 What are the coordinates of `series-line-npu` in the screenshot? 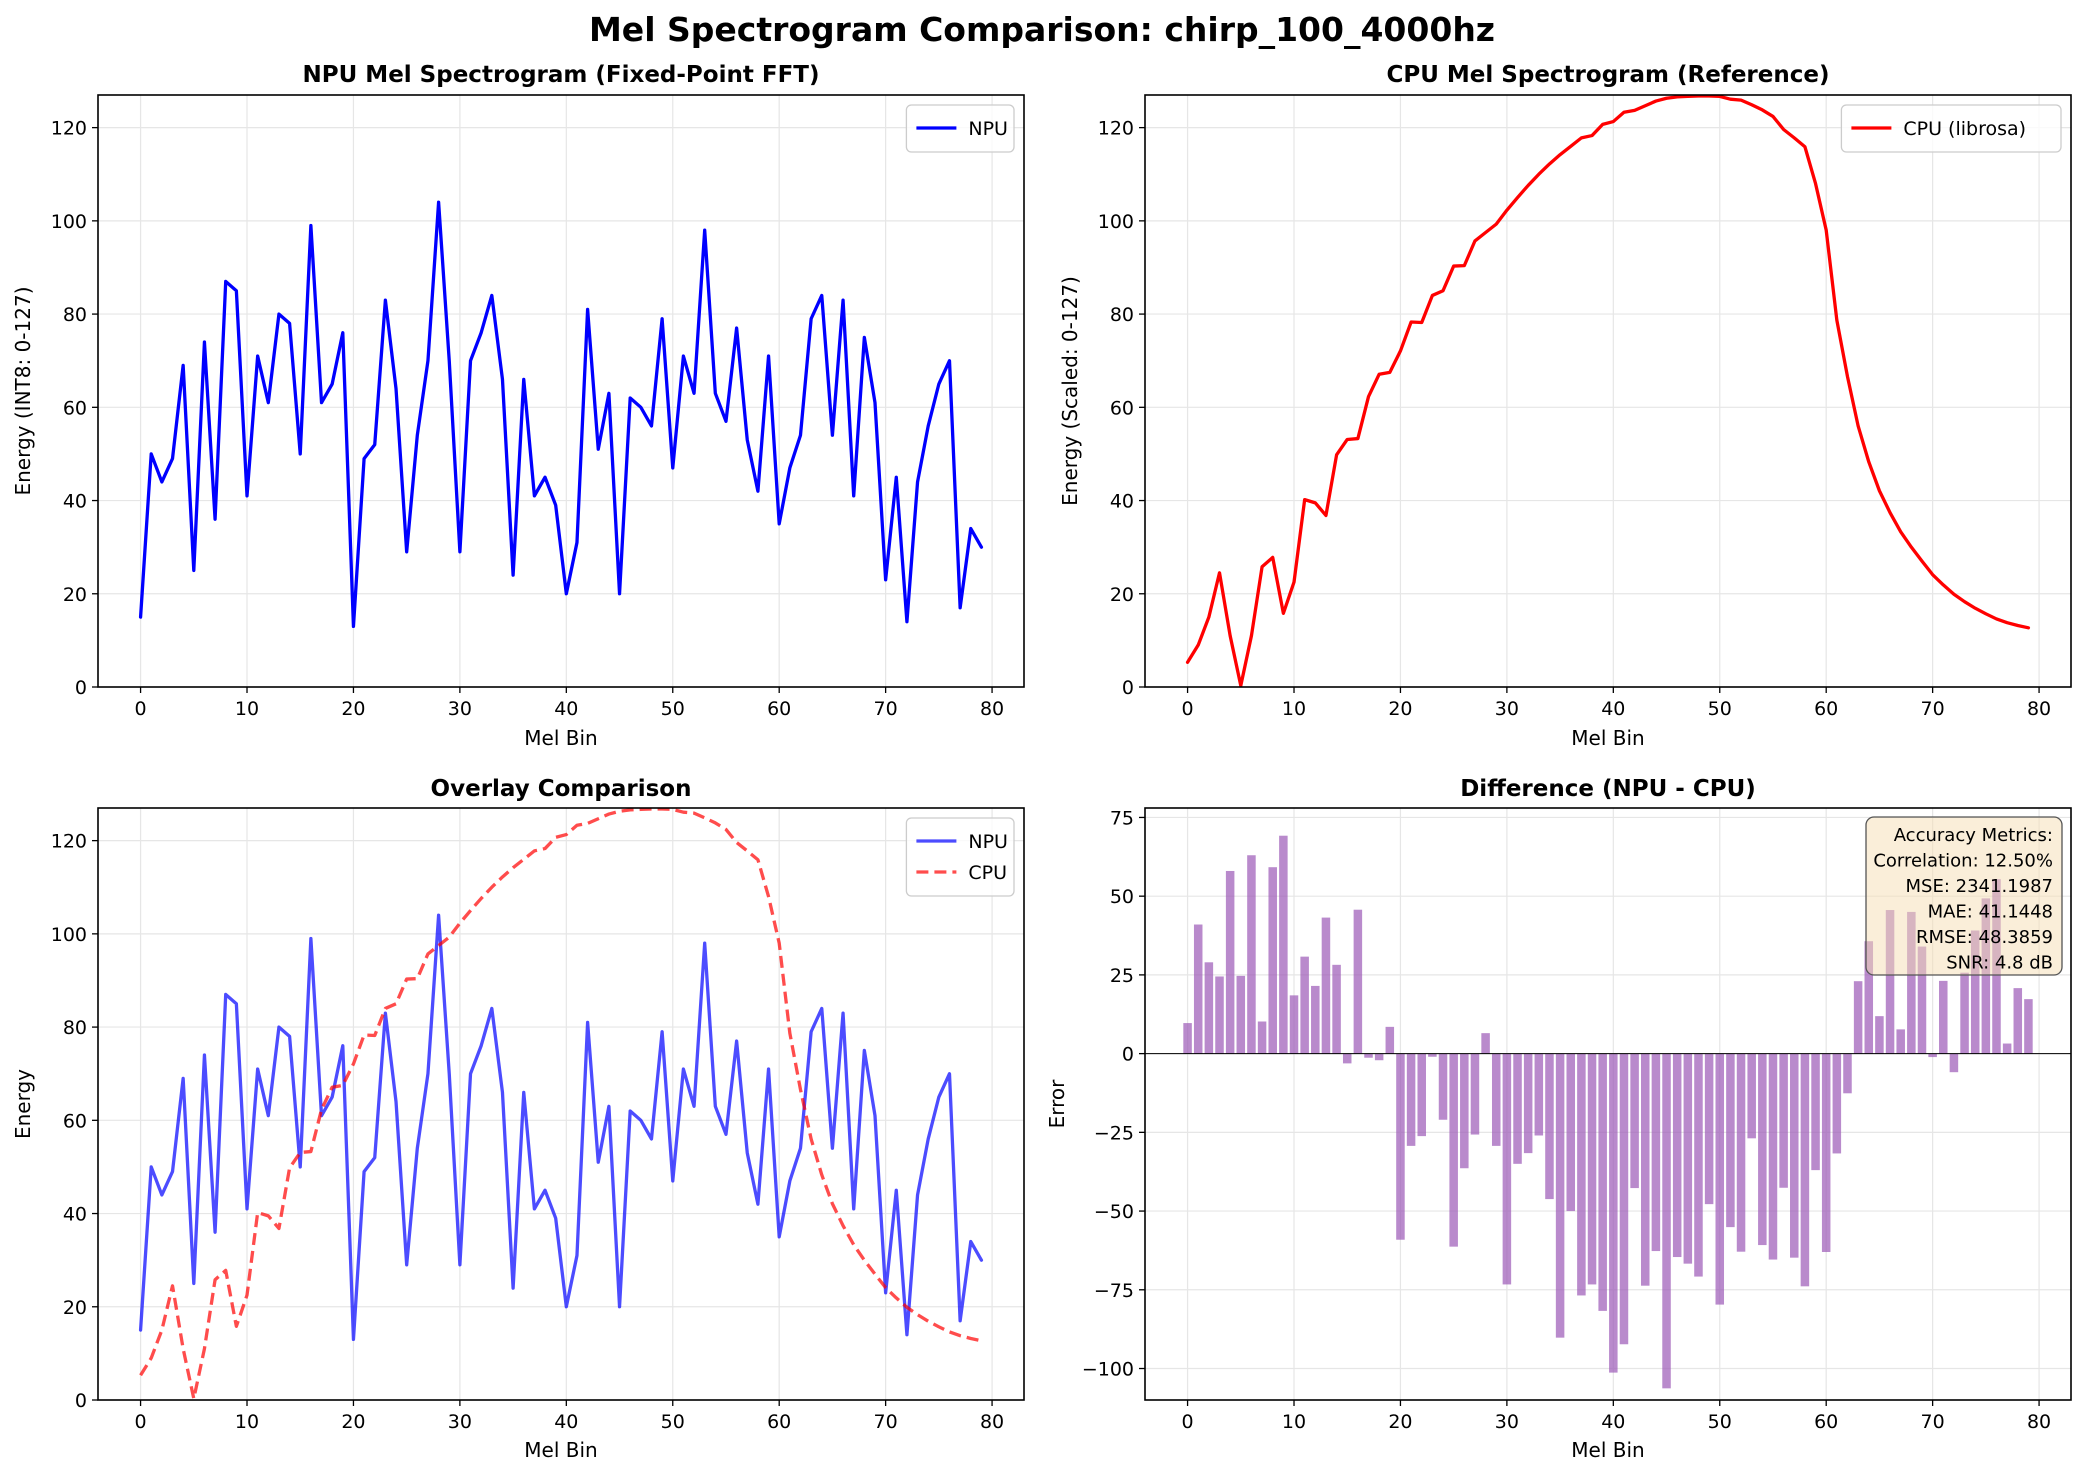 It's located at (561, 414).